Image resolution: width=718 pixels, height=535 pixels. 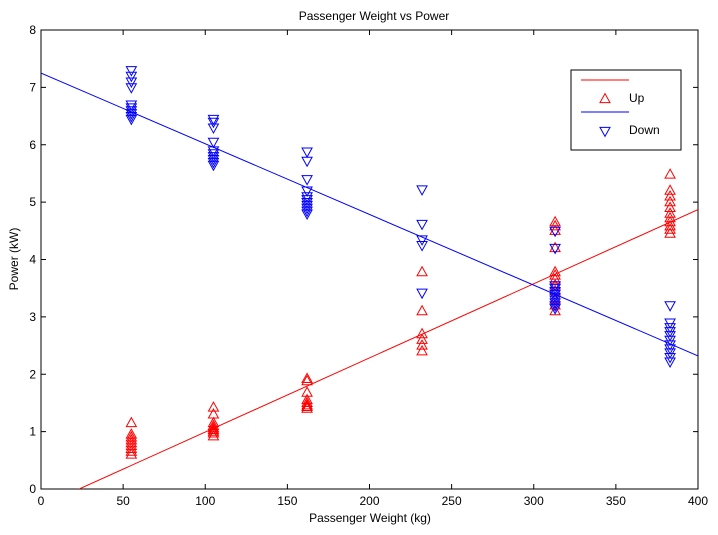 What do you see at coordinates (287, 501) in the screenshot?
I see `x-tick-label: 150` at bounding box center [287, 501].